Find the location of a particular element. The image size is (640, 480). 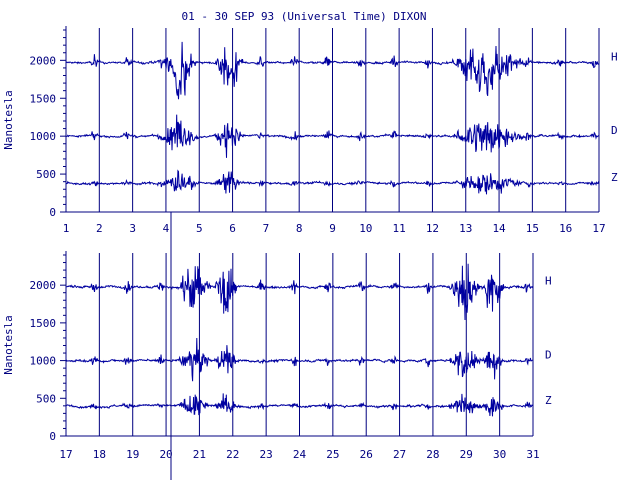

x-tick-label: 13 is located at coordinates (465, 228).